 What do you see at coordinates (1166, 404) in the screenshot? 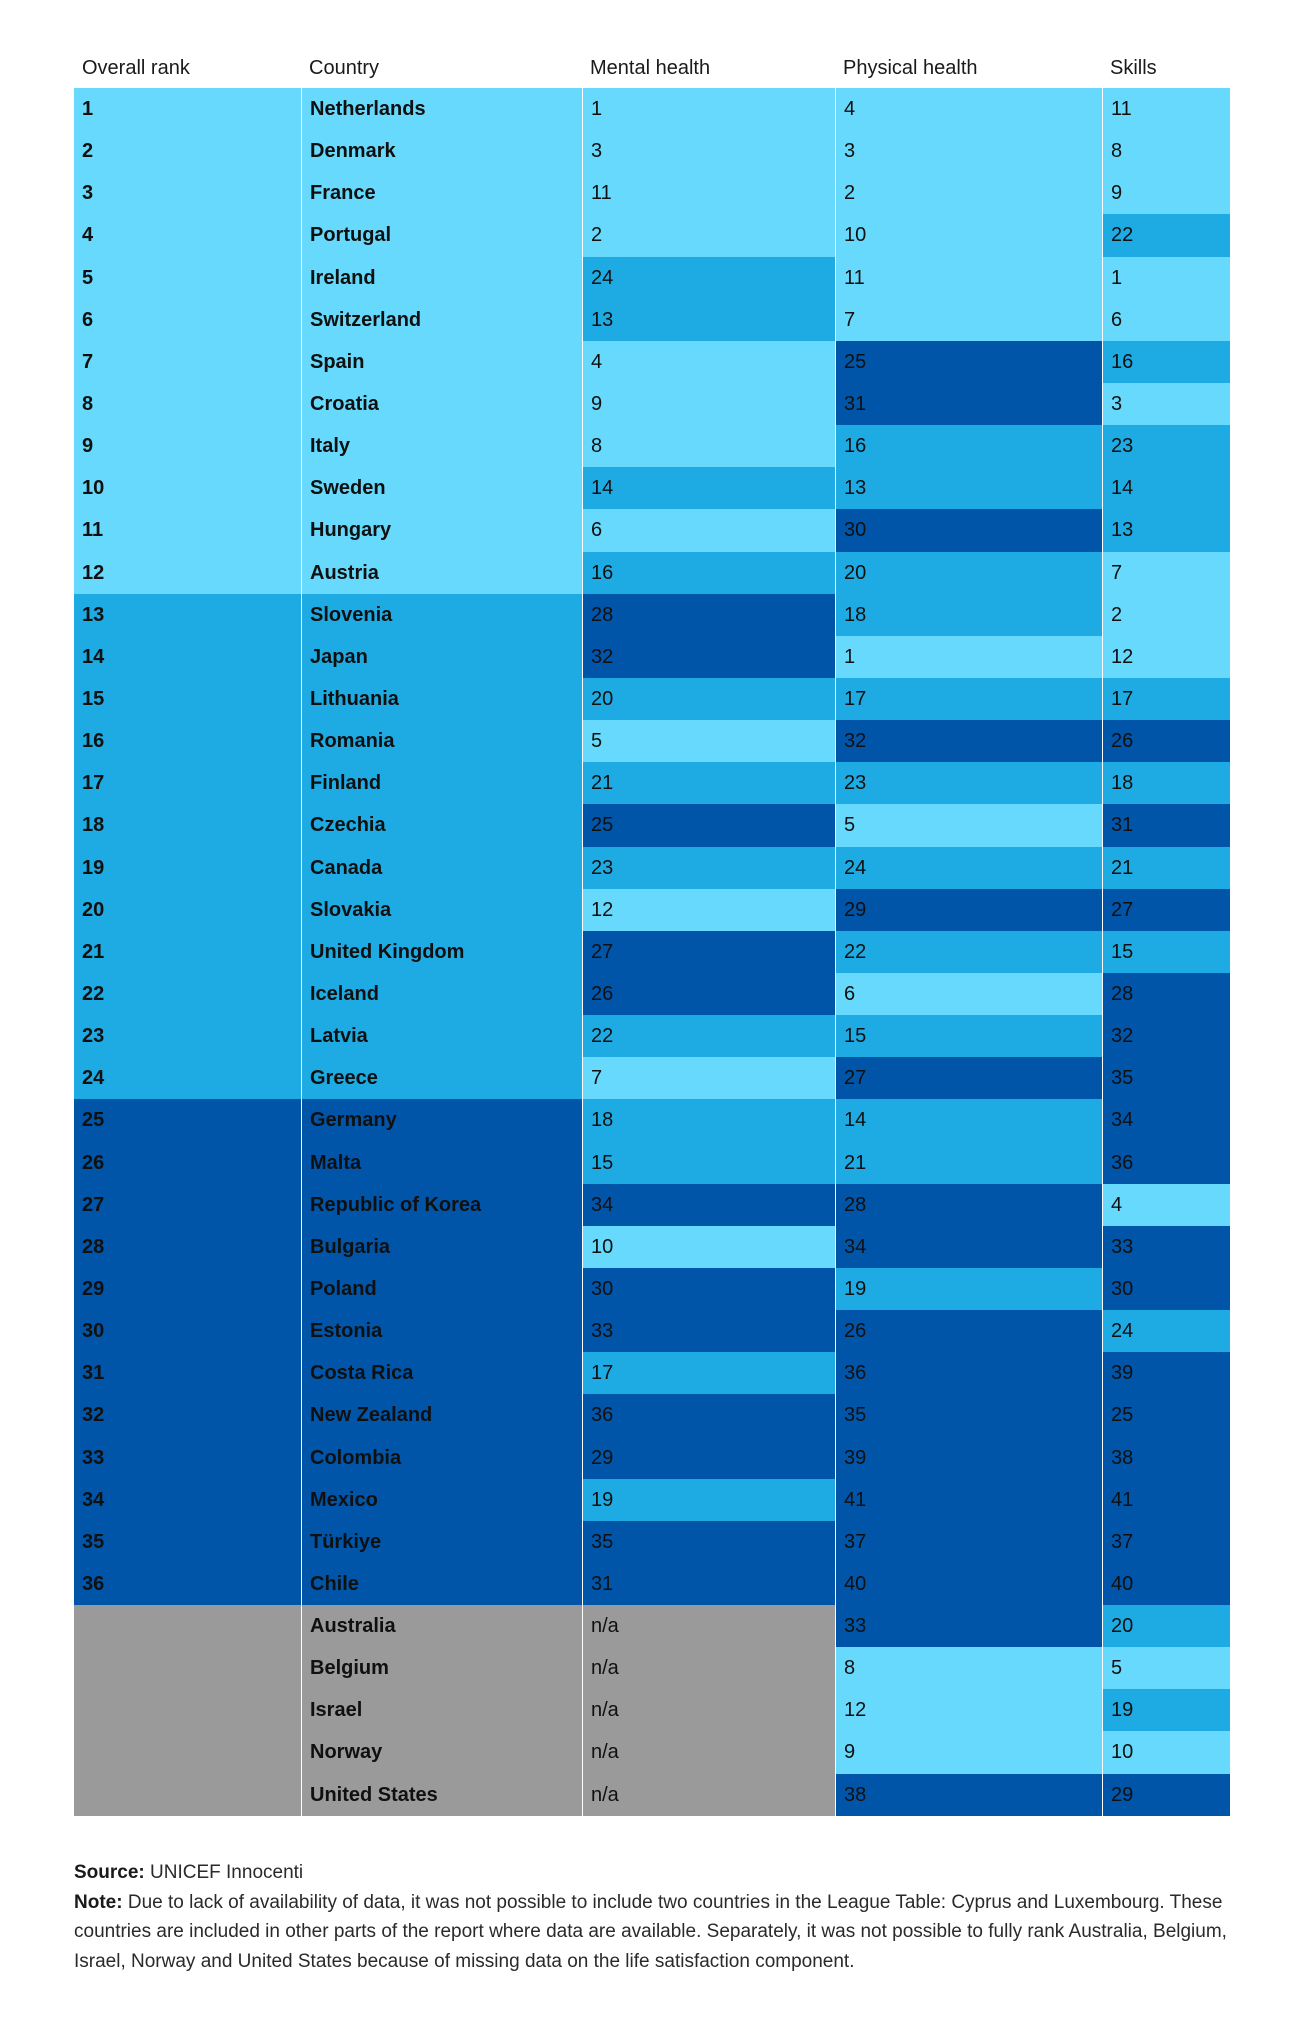
I see `skills-cell: 3` at bounding box center [1166, 404].